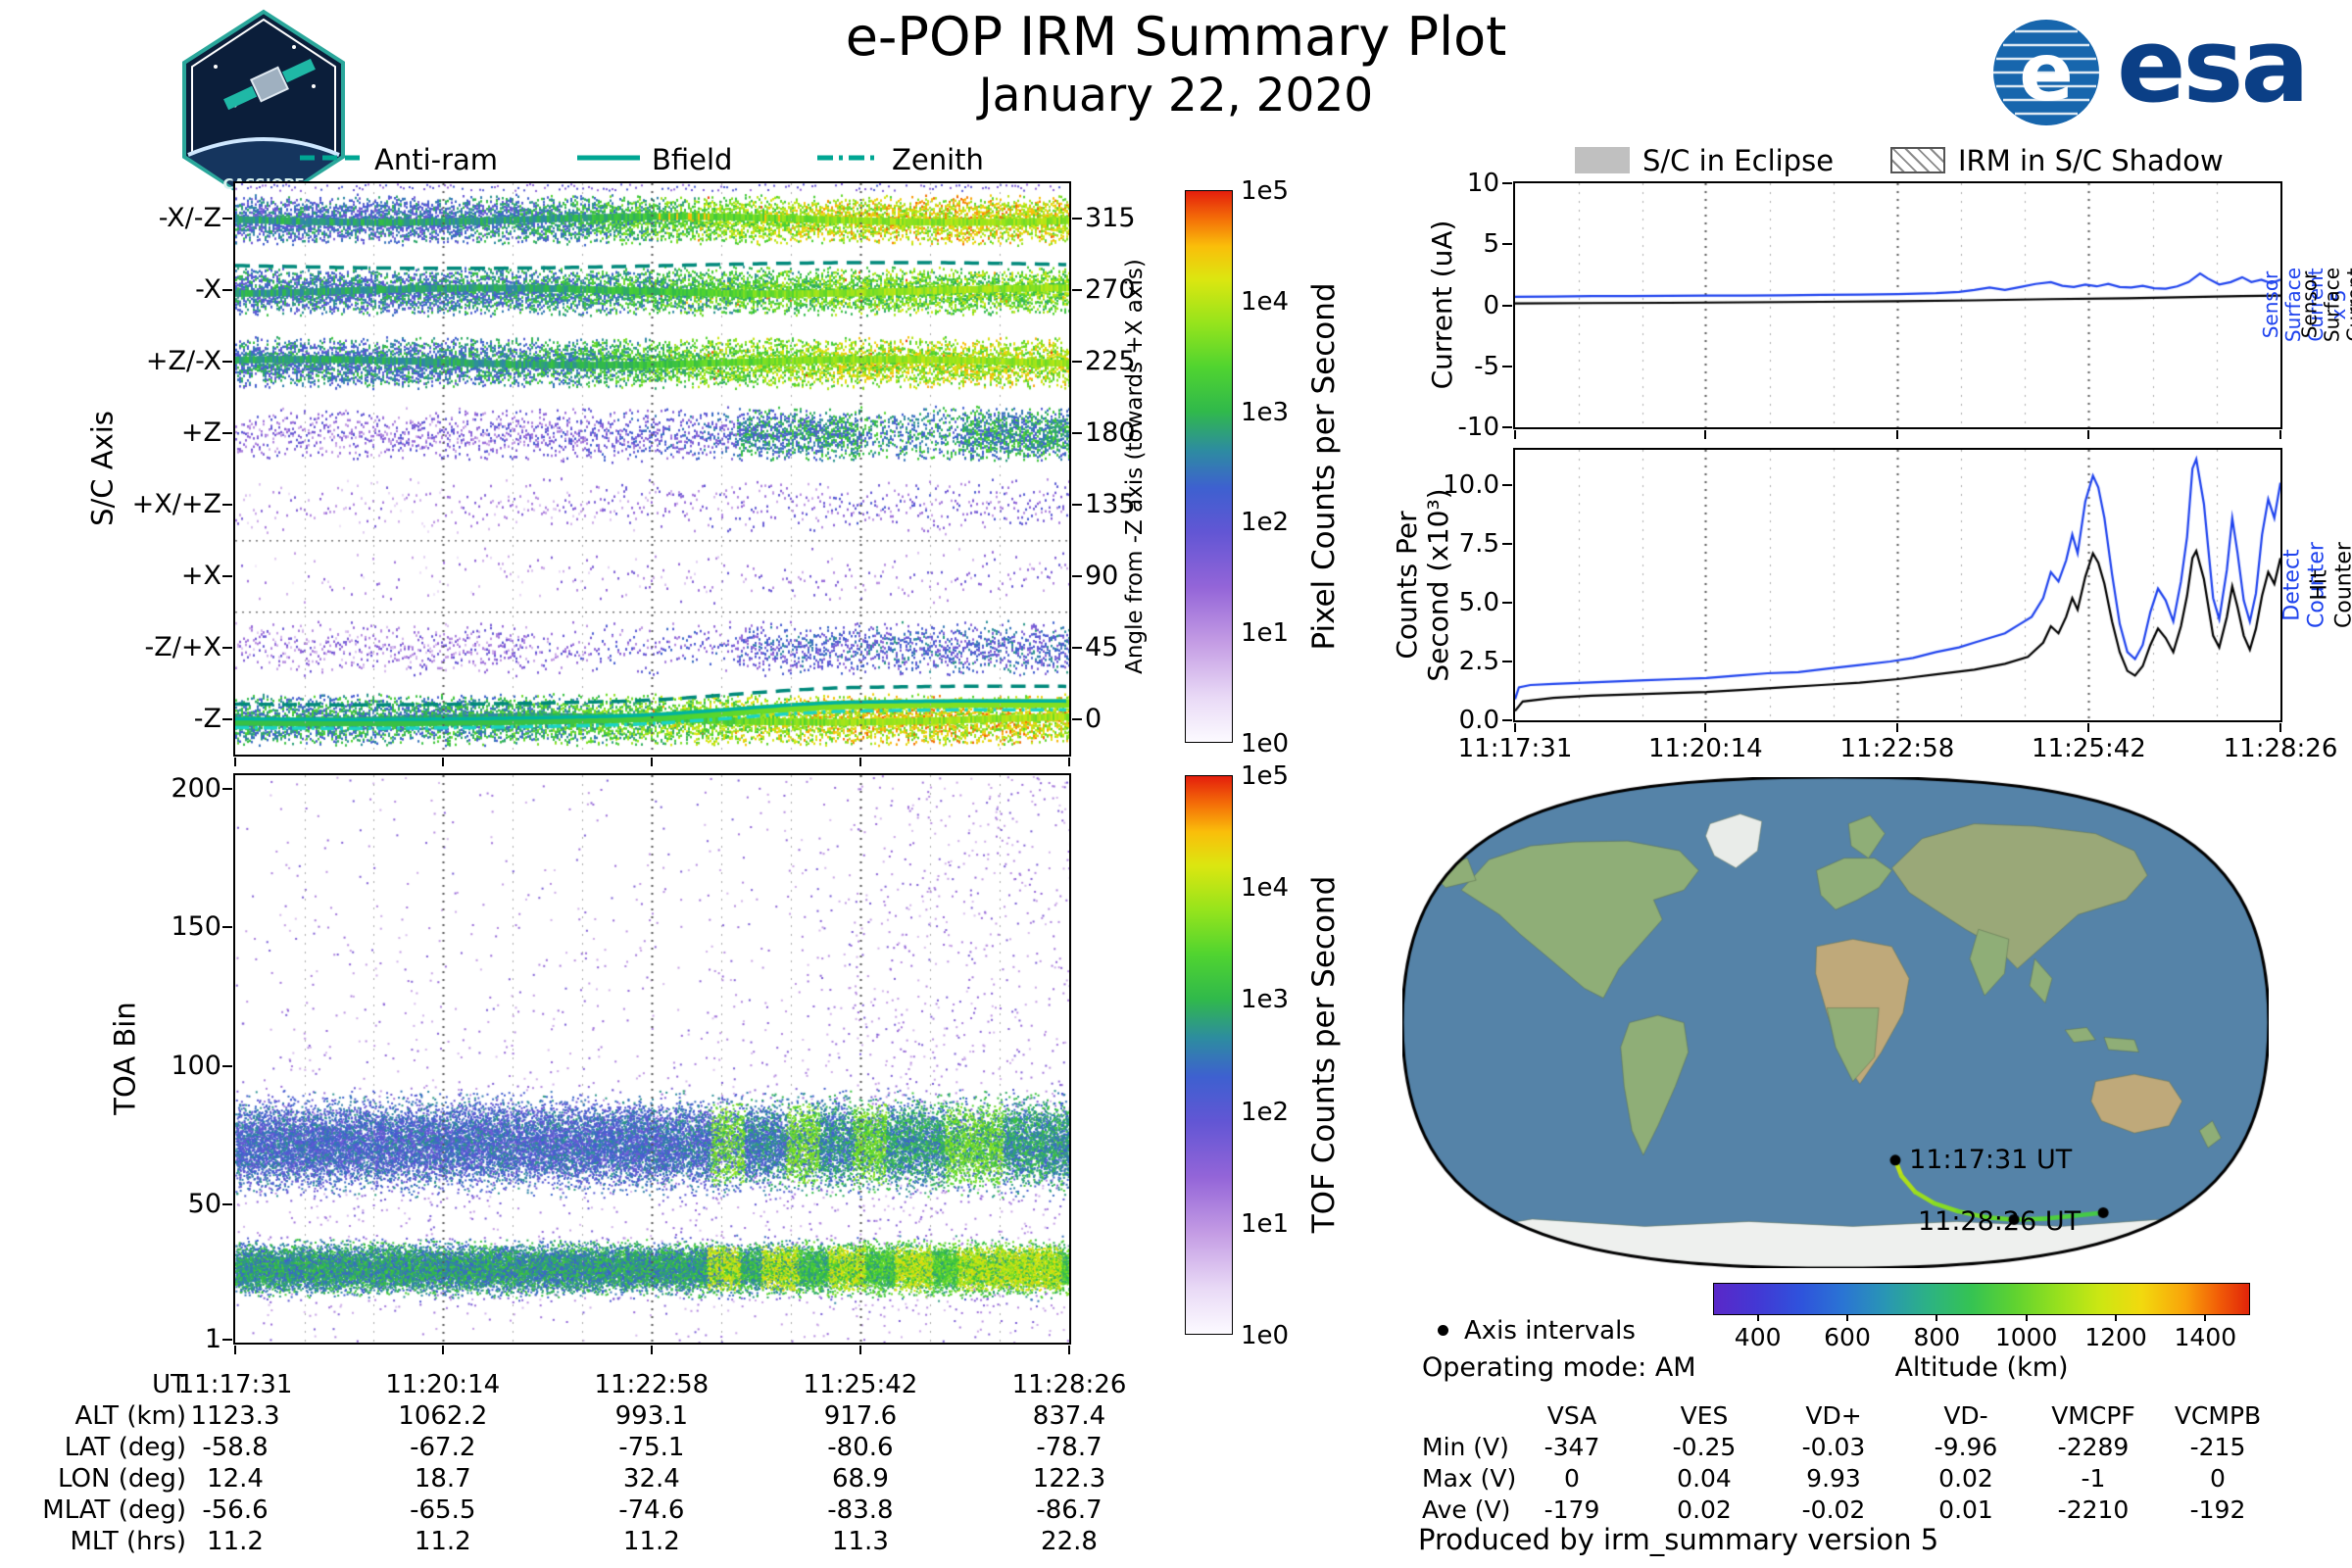 The image size is (2352, 1568). What do you see at coordinates (1265, 776) in the screenshot?
I see `tof-colorbar-tick-0: 1e5` at bounding box center [1265, 776].